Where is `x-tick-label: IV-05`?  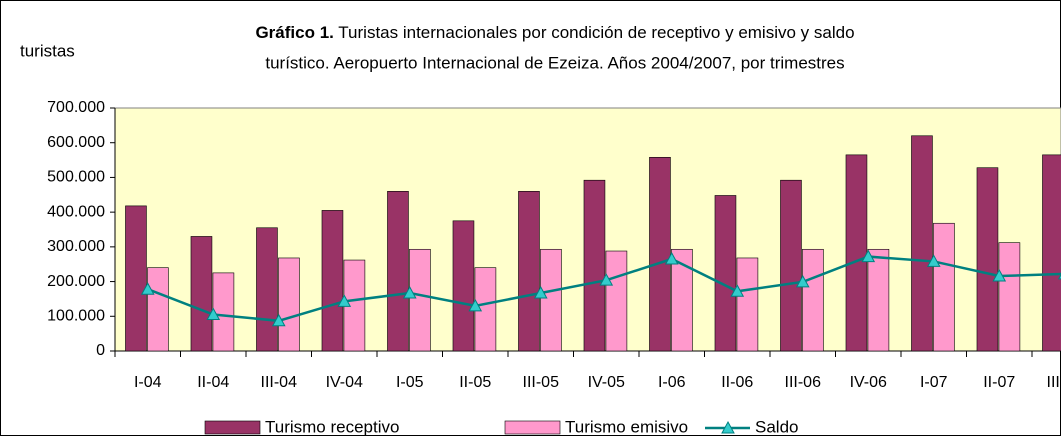
x-tick-label: IV-05 is located at coordinates (606, 382).